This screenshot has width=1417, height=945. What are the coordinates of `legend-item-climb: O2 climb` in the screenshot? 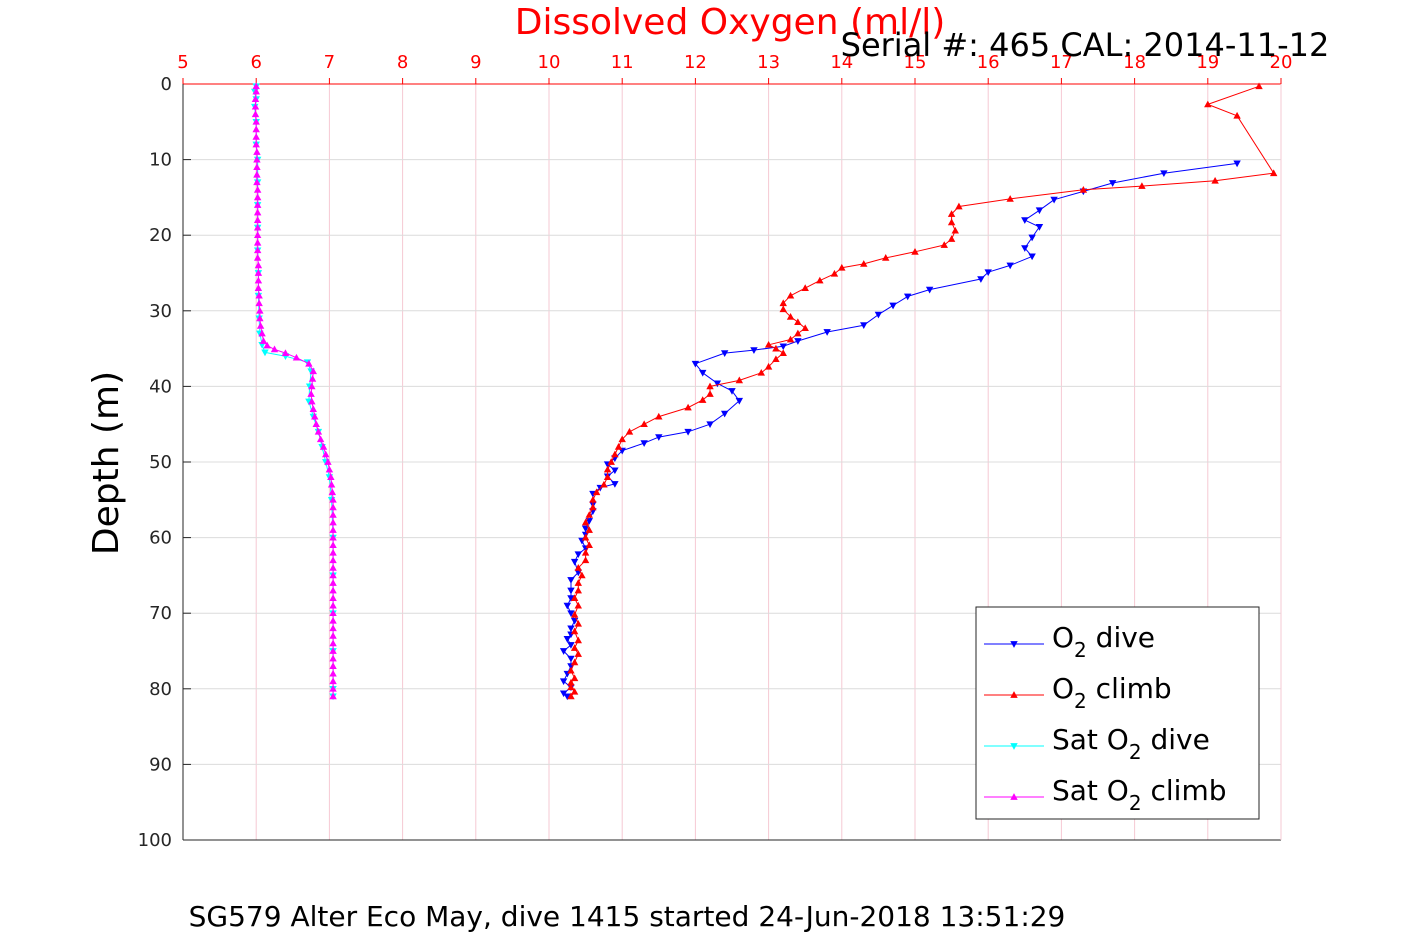 It's located at (1078, 692).